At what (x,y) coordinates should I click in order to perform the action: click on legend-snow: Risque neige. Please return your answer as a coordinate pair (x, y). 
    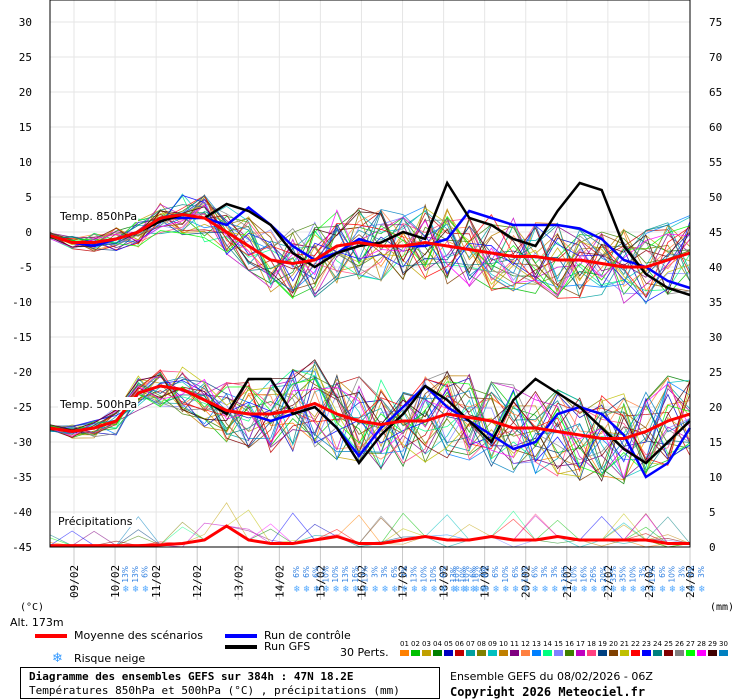
    Looking at the image, I should click on (110, 658).